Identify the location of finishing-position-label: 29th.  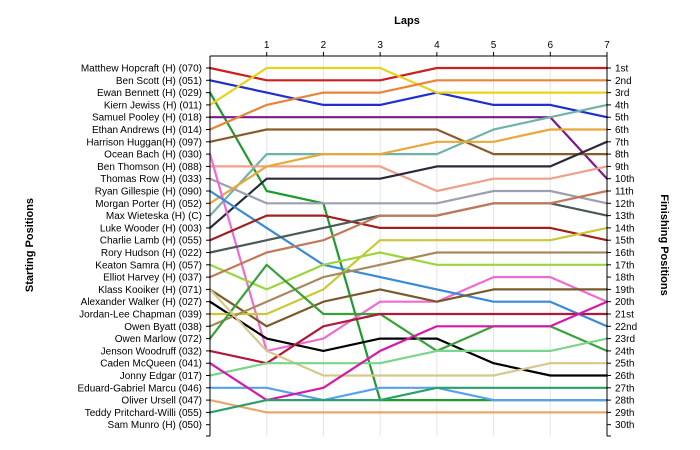
(624, 413).